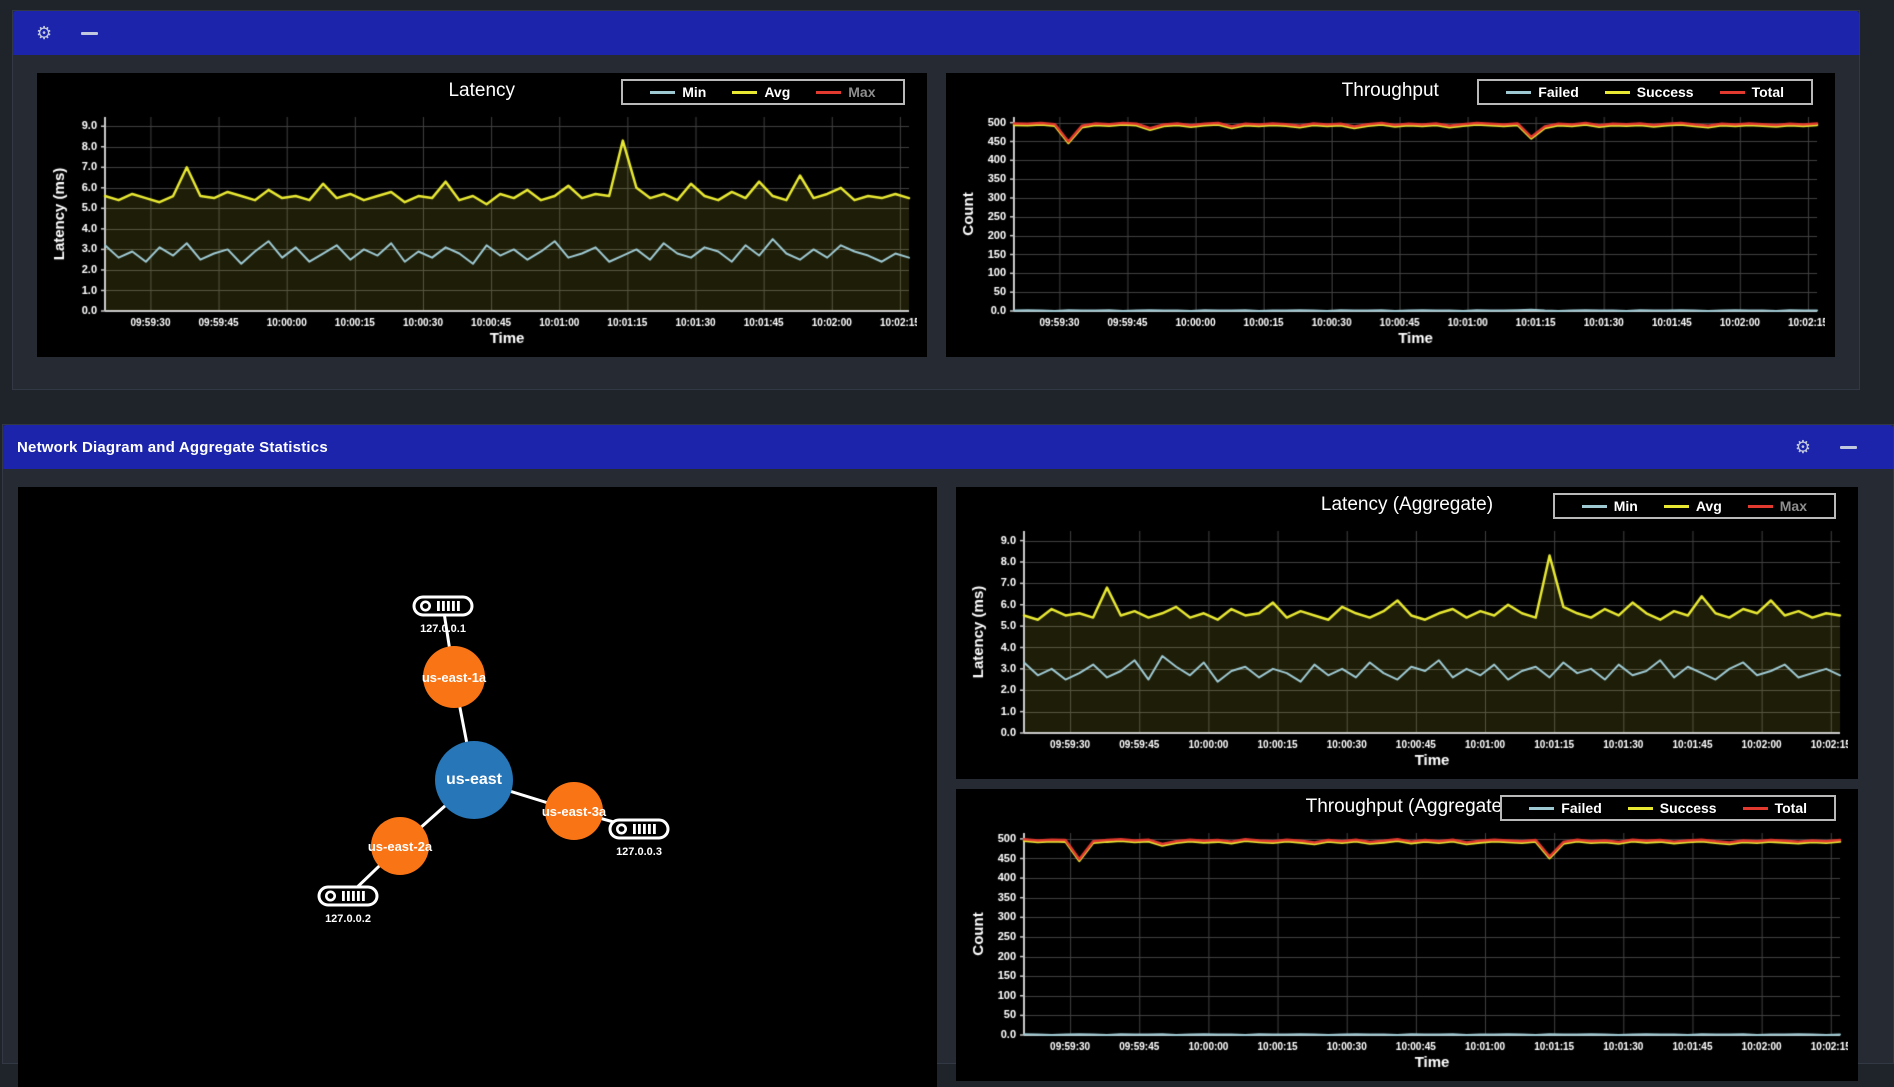  I want to click on chart-title: Latency, so click(482, 90).